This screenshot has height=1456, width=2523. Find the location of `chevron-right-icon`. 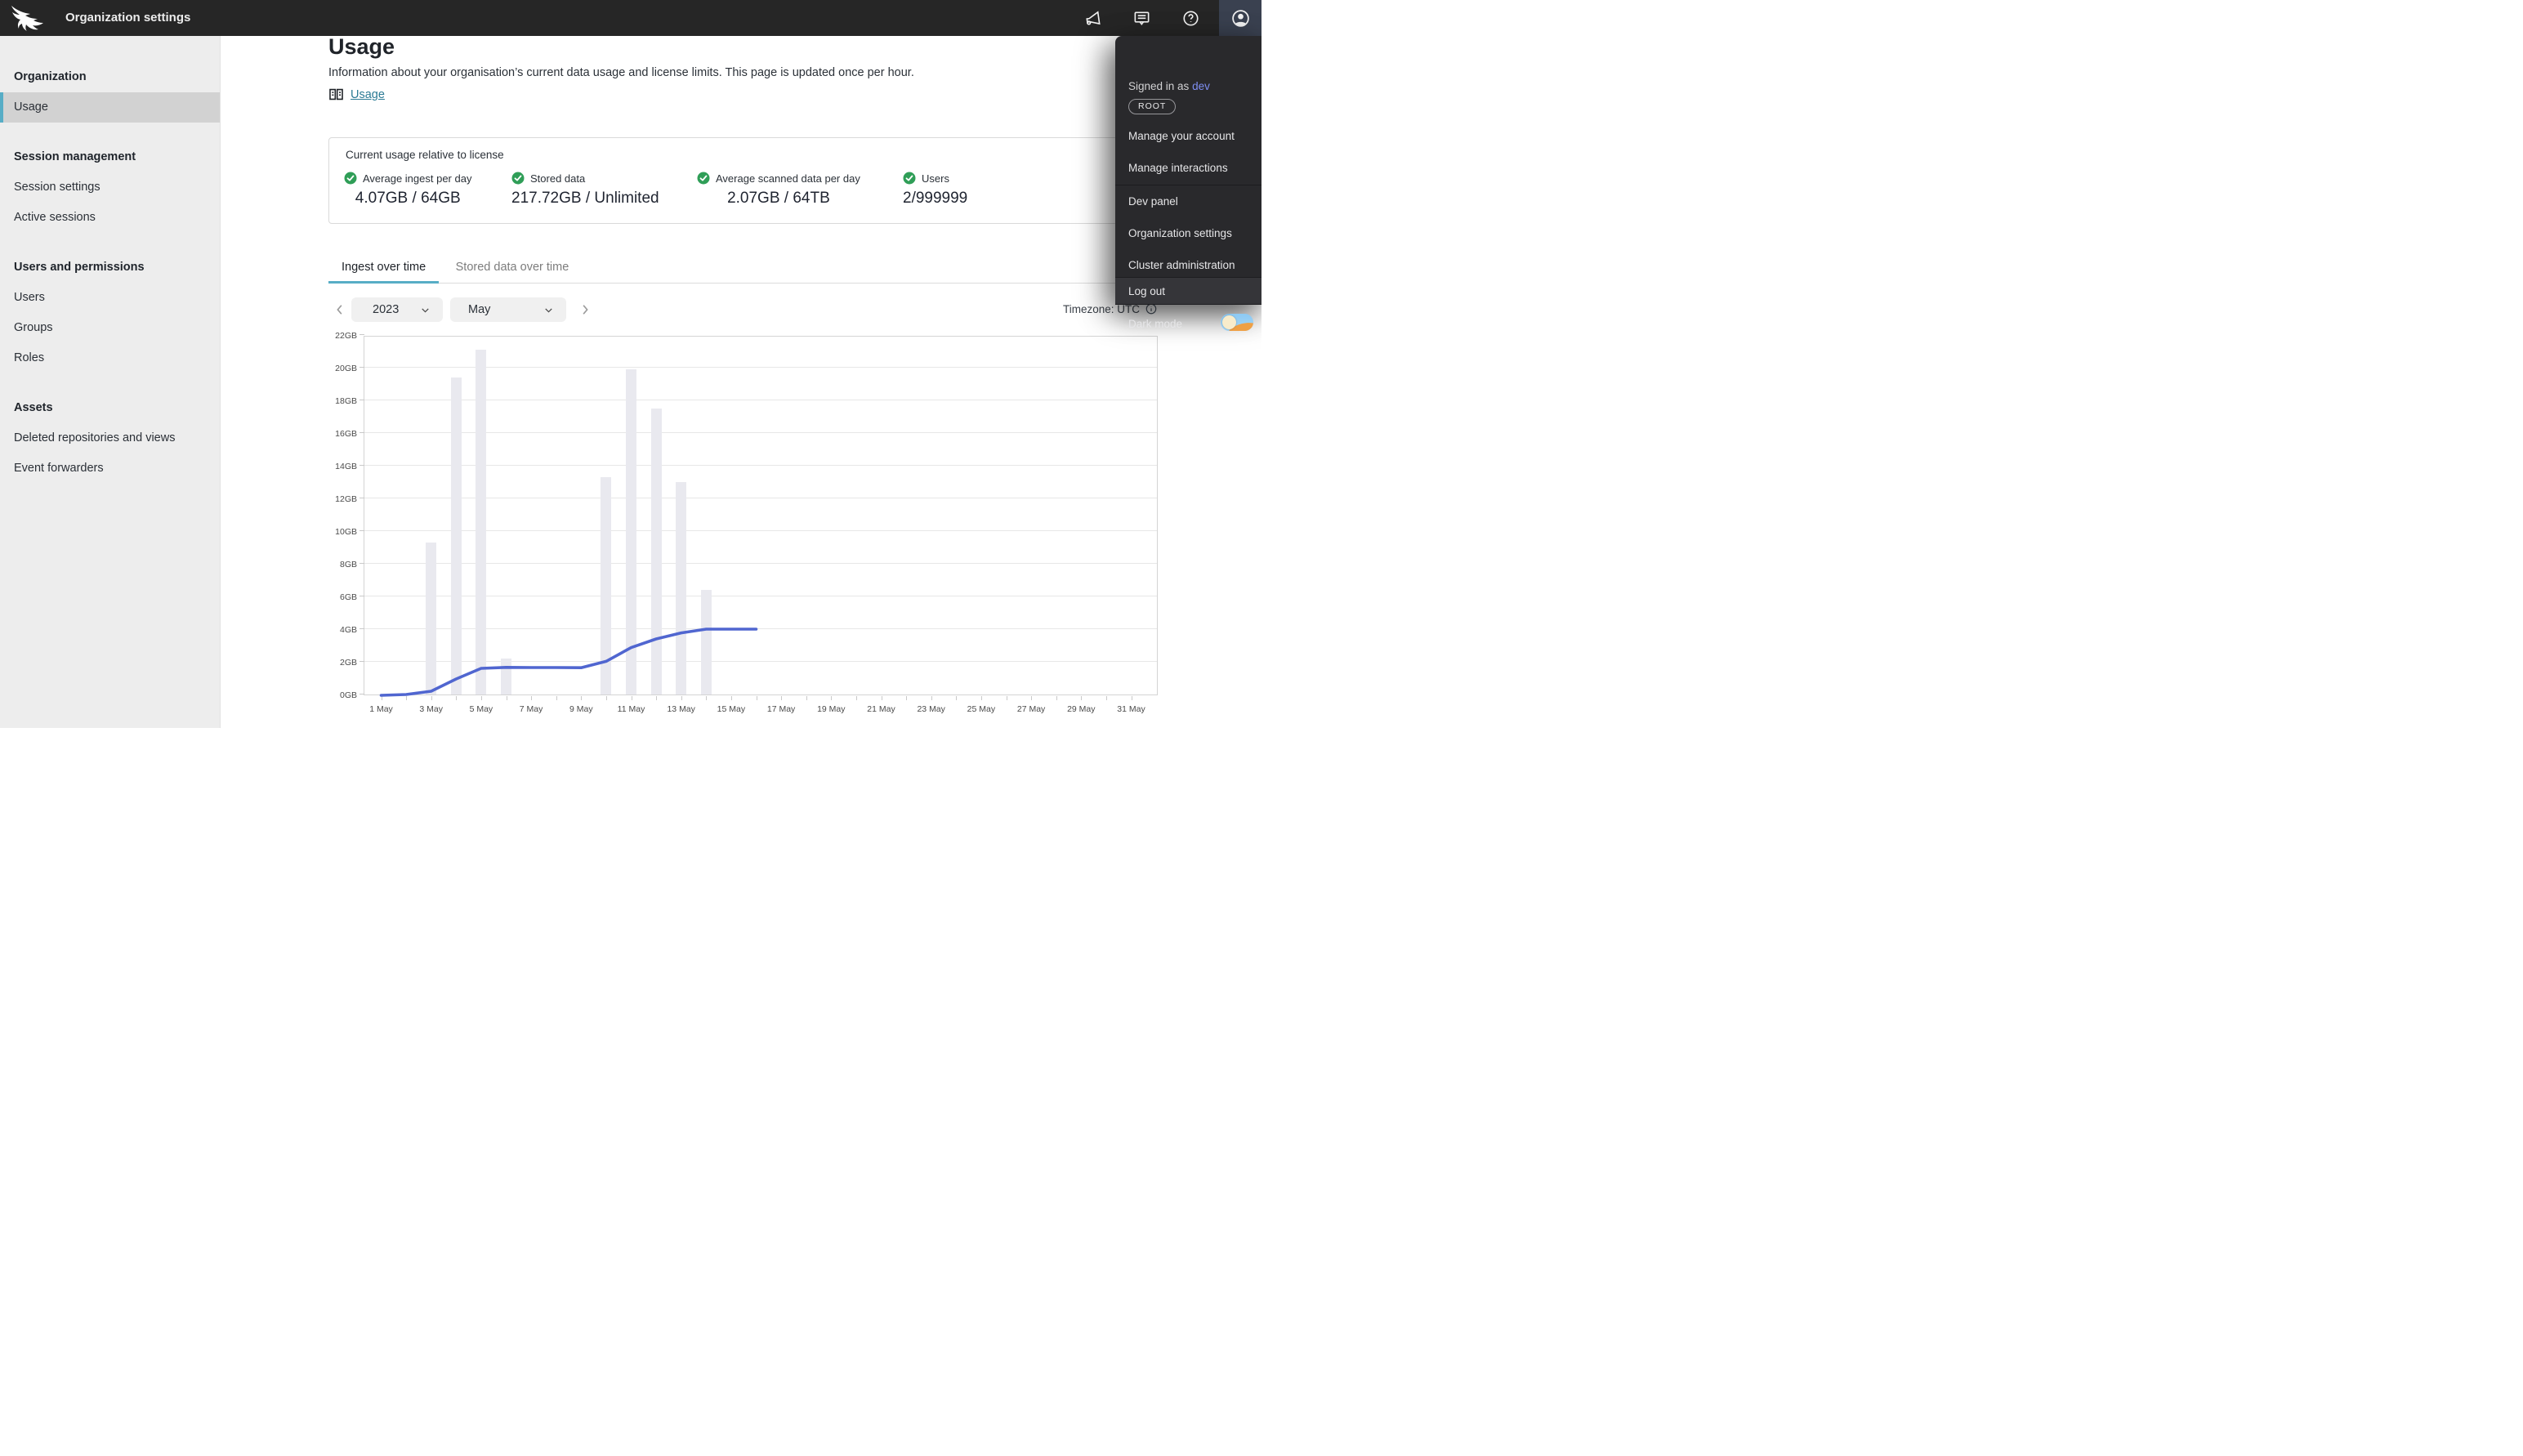

chevron-right-icon is located at coordinates (585, 310).